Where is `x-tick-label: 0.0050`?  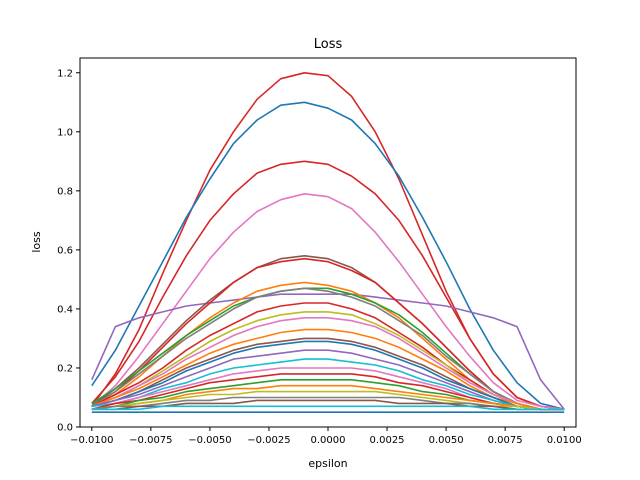 x-tick-label: 0.0050 is located at coordinates (446, 440).